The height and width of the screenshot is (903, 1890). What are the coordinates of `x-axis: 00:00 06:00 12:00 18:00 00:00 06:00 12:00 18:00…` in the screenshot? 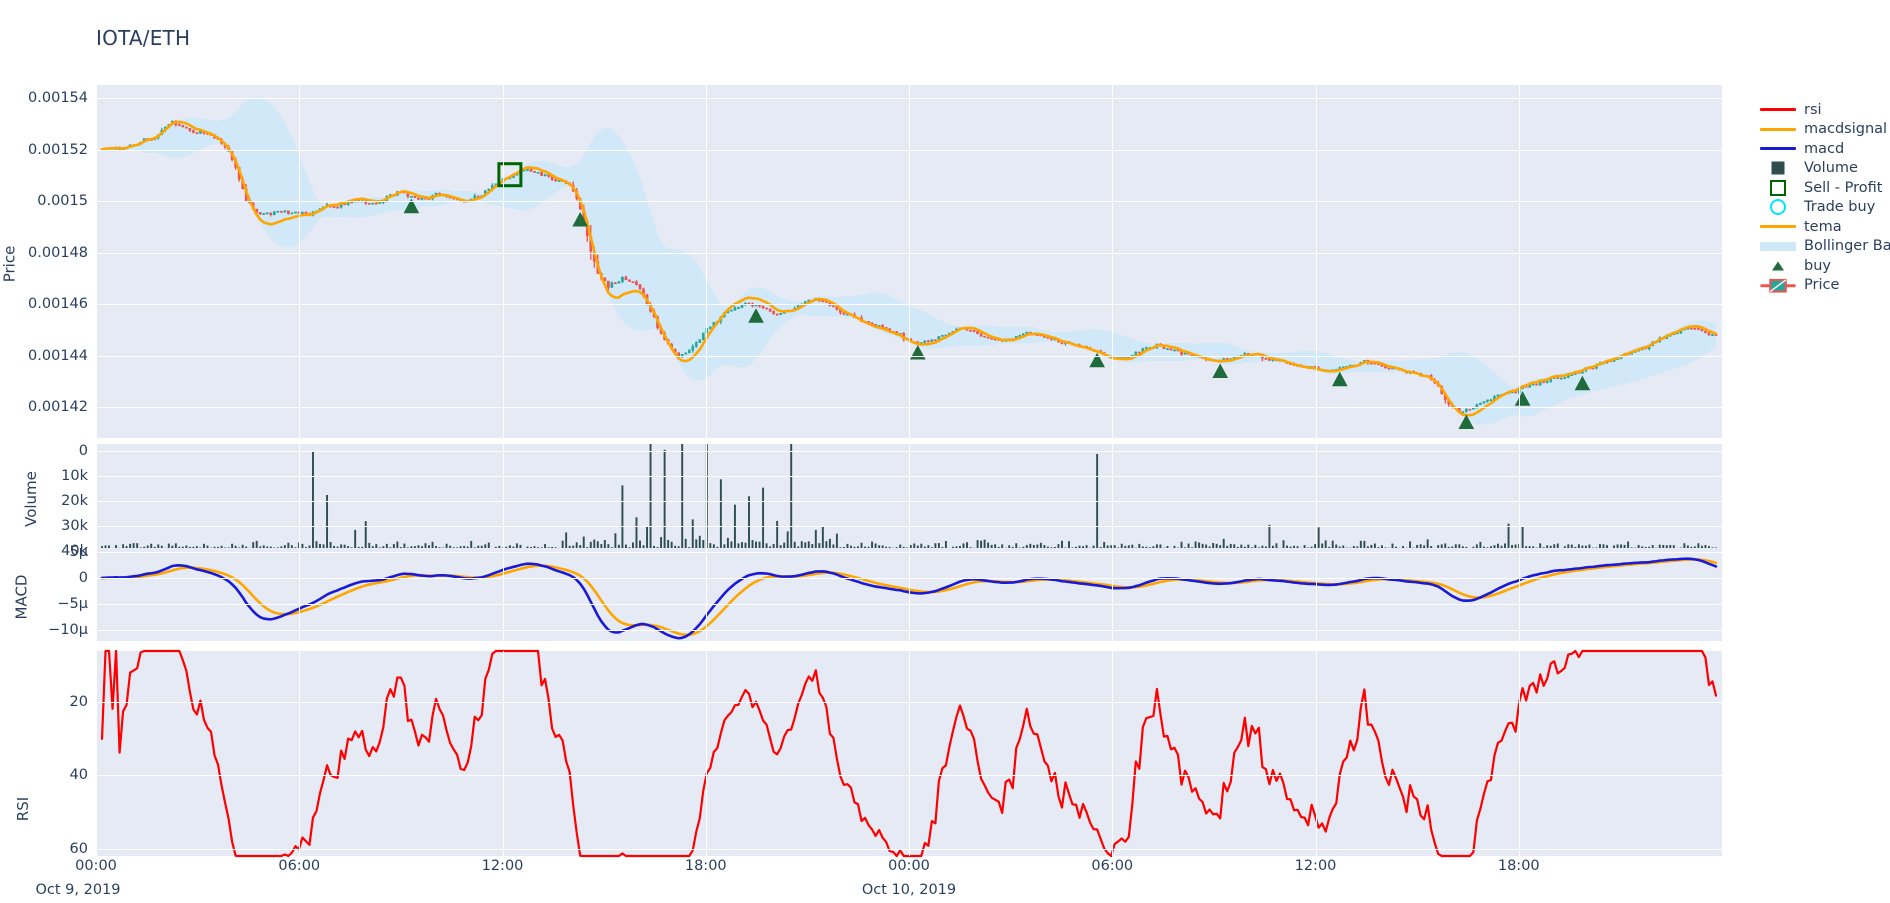 It's located at (945, 880).